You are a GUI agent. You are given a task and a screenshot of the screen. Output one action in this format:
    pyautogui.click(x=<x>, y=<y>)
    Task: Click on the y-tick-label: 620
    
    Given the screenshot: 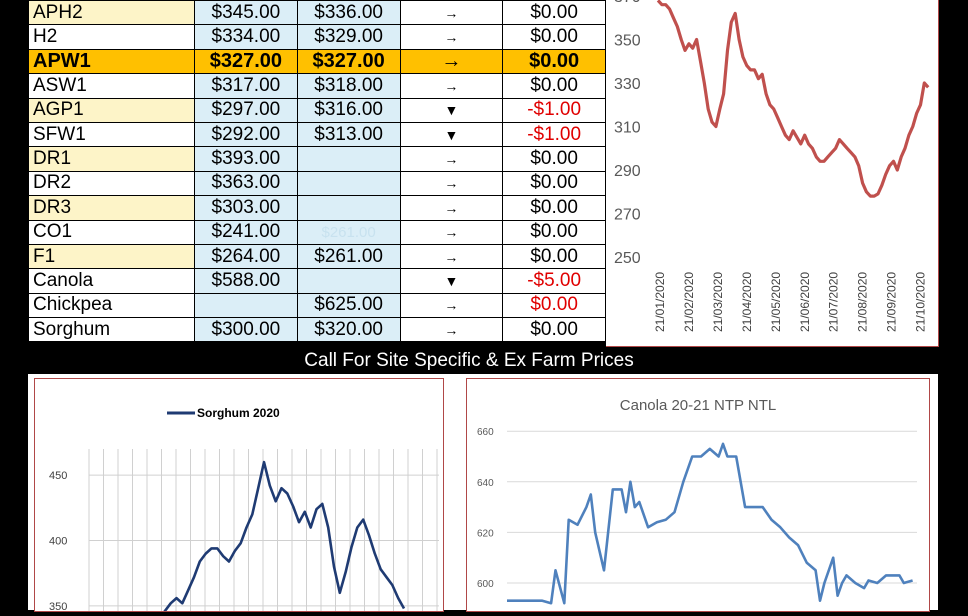 What is the action you would take?
    pyautogui.click(x=485, y=533)
    